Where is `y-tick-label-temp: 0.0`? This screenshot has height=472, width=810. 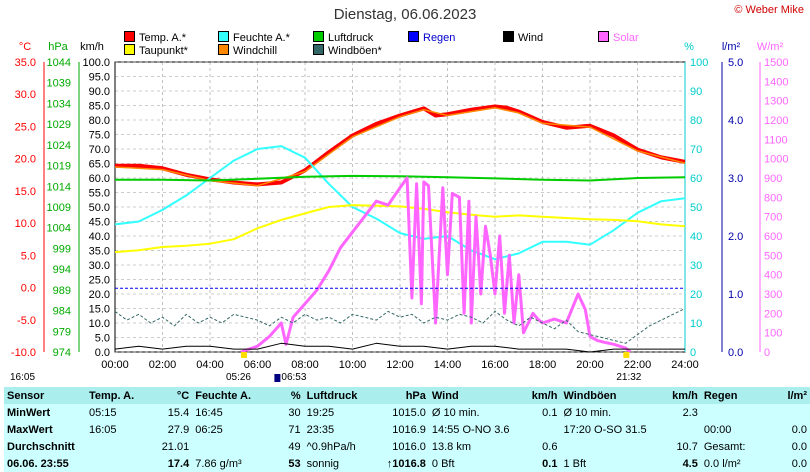 y-tick-label-temp: 0.0 is located at coordinates (28, 289).